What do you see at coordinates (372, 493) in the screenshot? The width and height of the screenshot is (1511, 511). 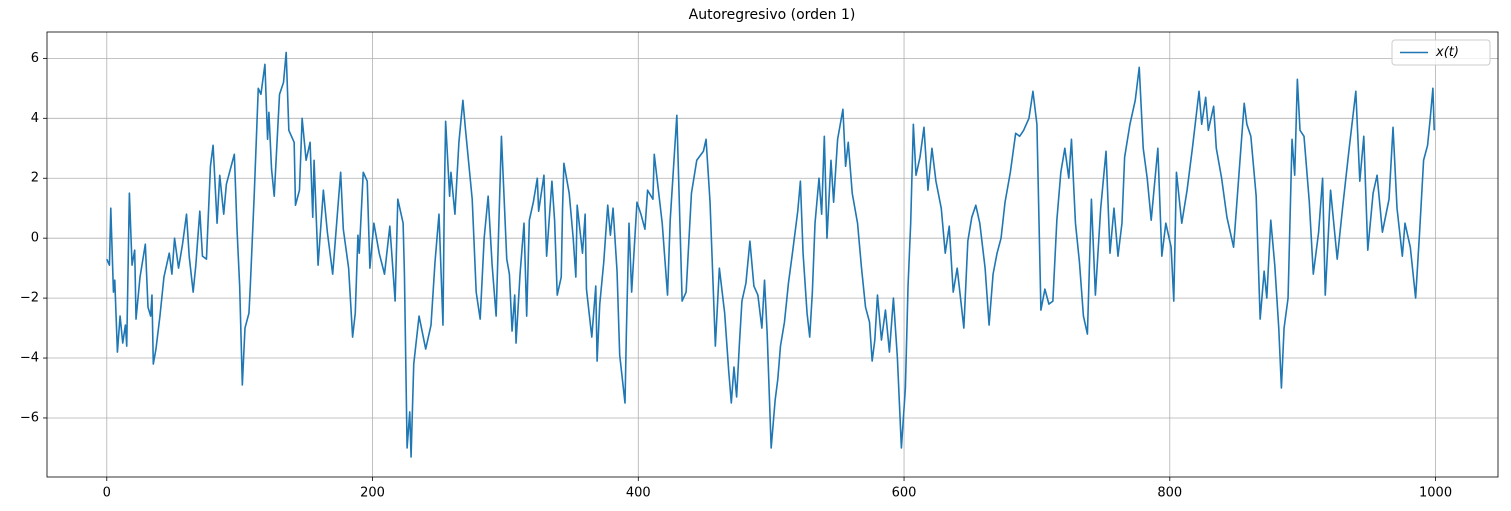 I see `x-tick-label: 200` at bounding box center [372, 493].